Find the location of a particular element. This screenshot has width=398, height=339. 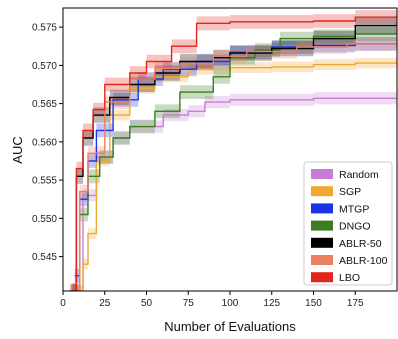

legend-label-random: Random is located at coordinates (359, 175).